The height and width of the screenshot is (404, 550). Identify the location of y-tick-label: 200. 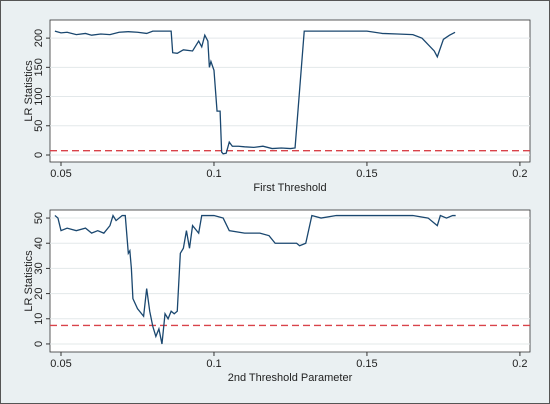
(39, 38).